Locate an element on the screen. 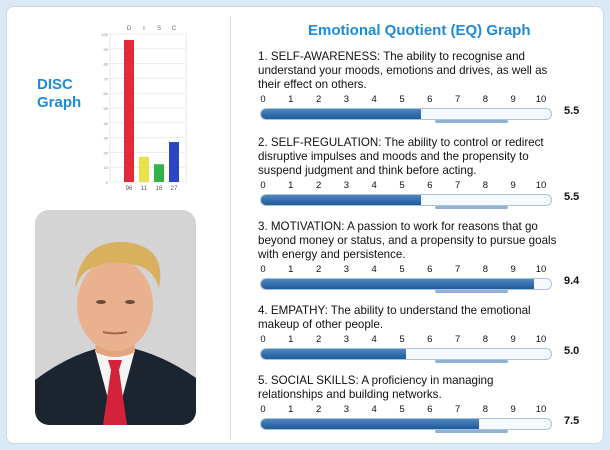 The height and width of the screenshot is (450, 610). disc-bar-c is located at coordinates (174, 162).